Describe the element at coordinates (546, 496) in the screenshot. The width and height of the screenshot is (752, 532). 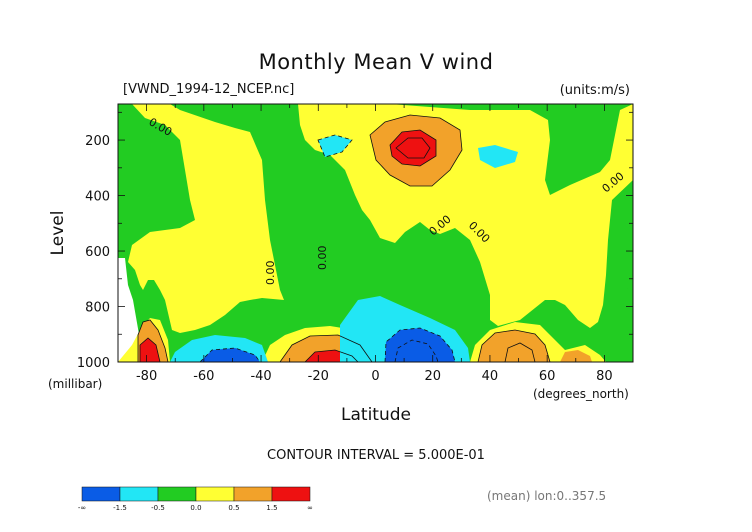
I see `footer-note: (mean) lon:0..357.5` at that location.